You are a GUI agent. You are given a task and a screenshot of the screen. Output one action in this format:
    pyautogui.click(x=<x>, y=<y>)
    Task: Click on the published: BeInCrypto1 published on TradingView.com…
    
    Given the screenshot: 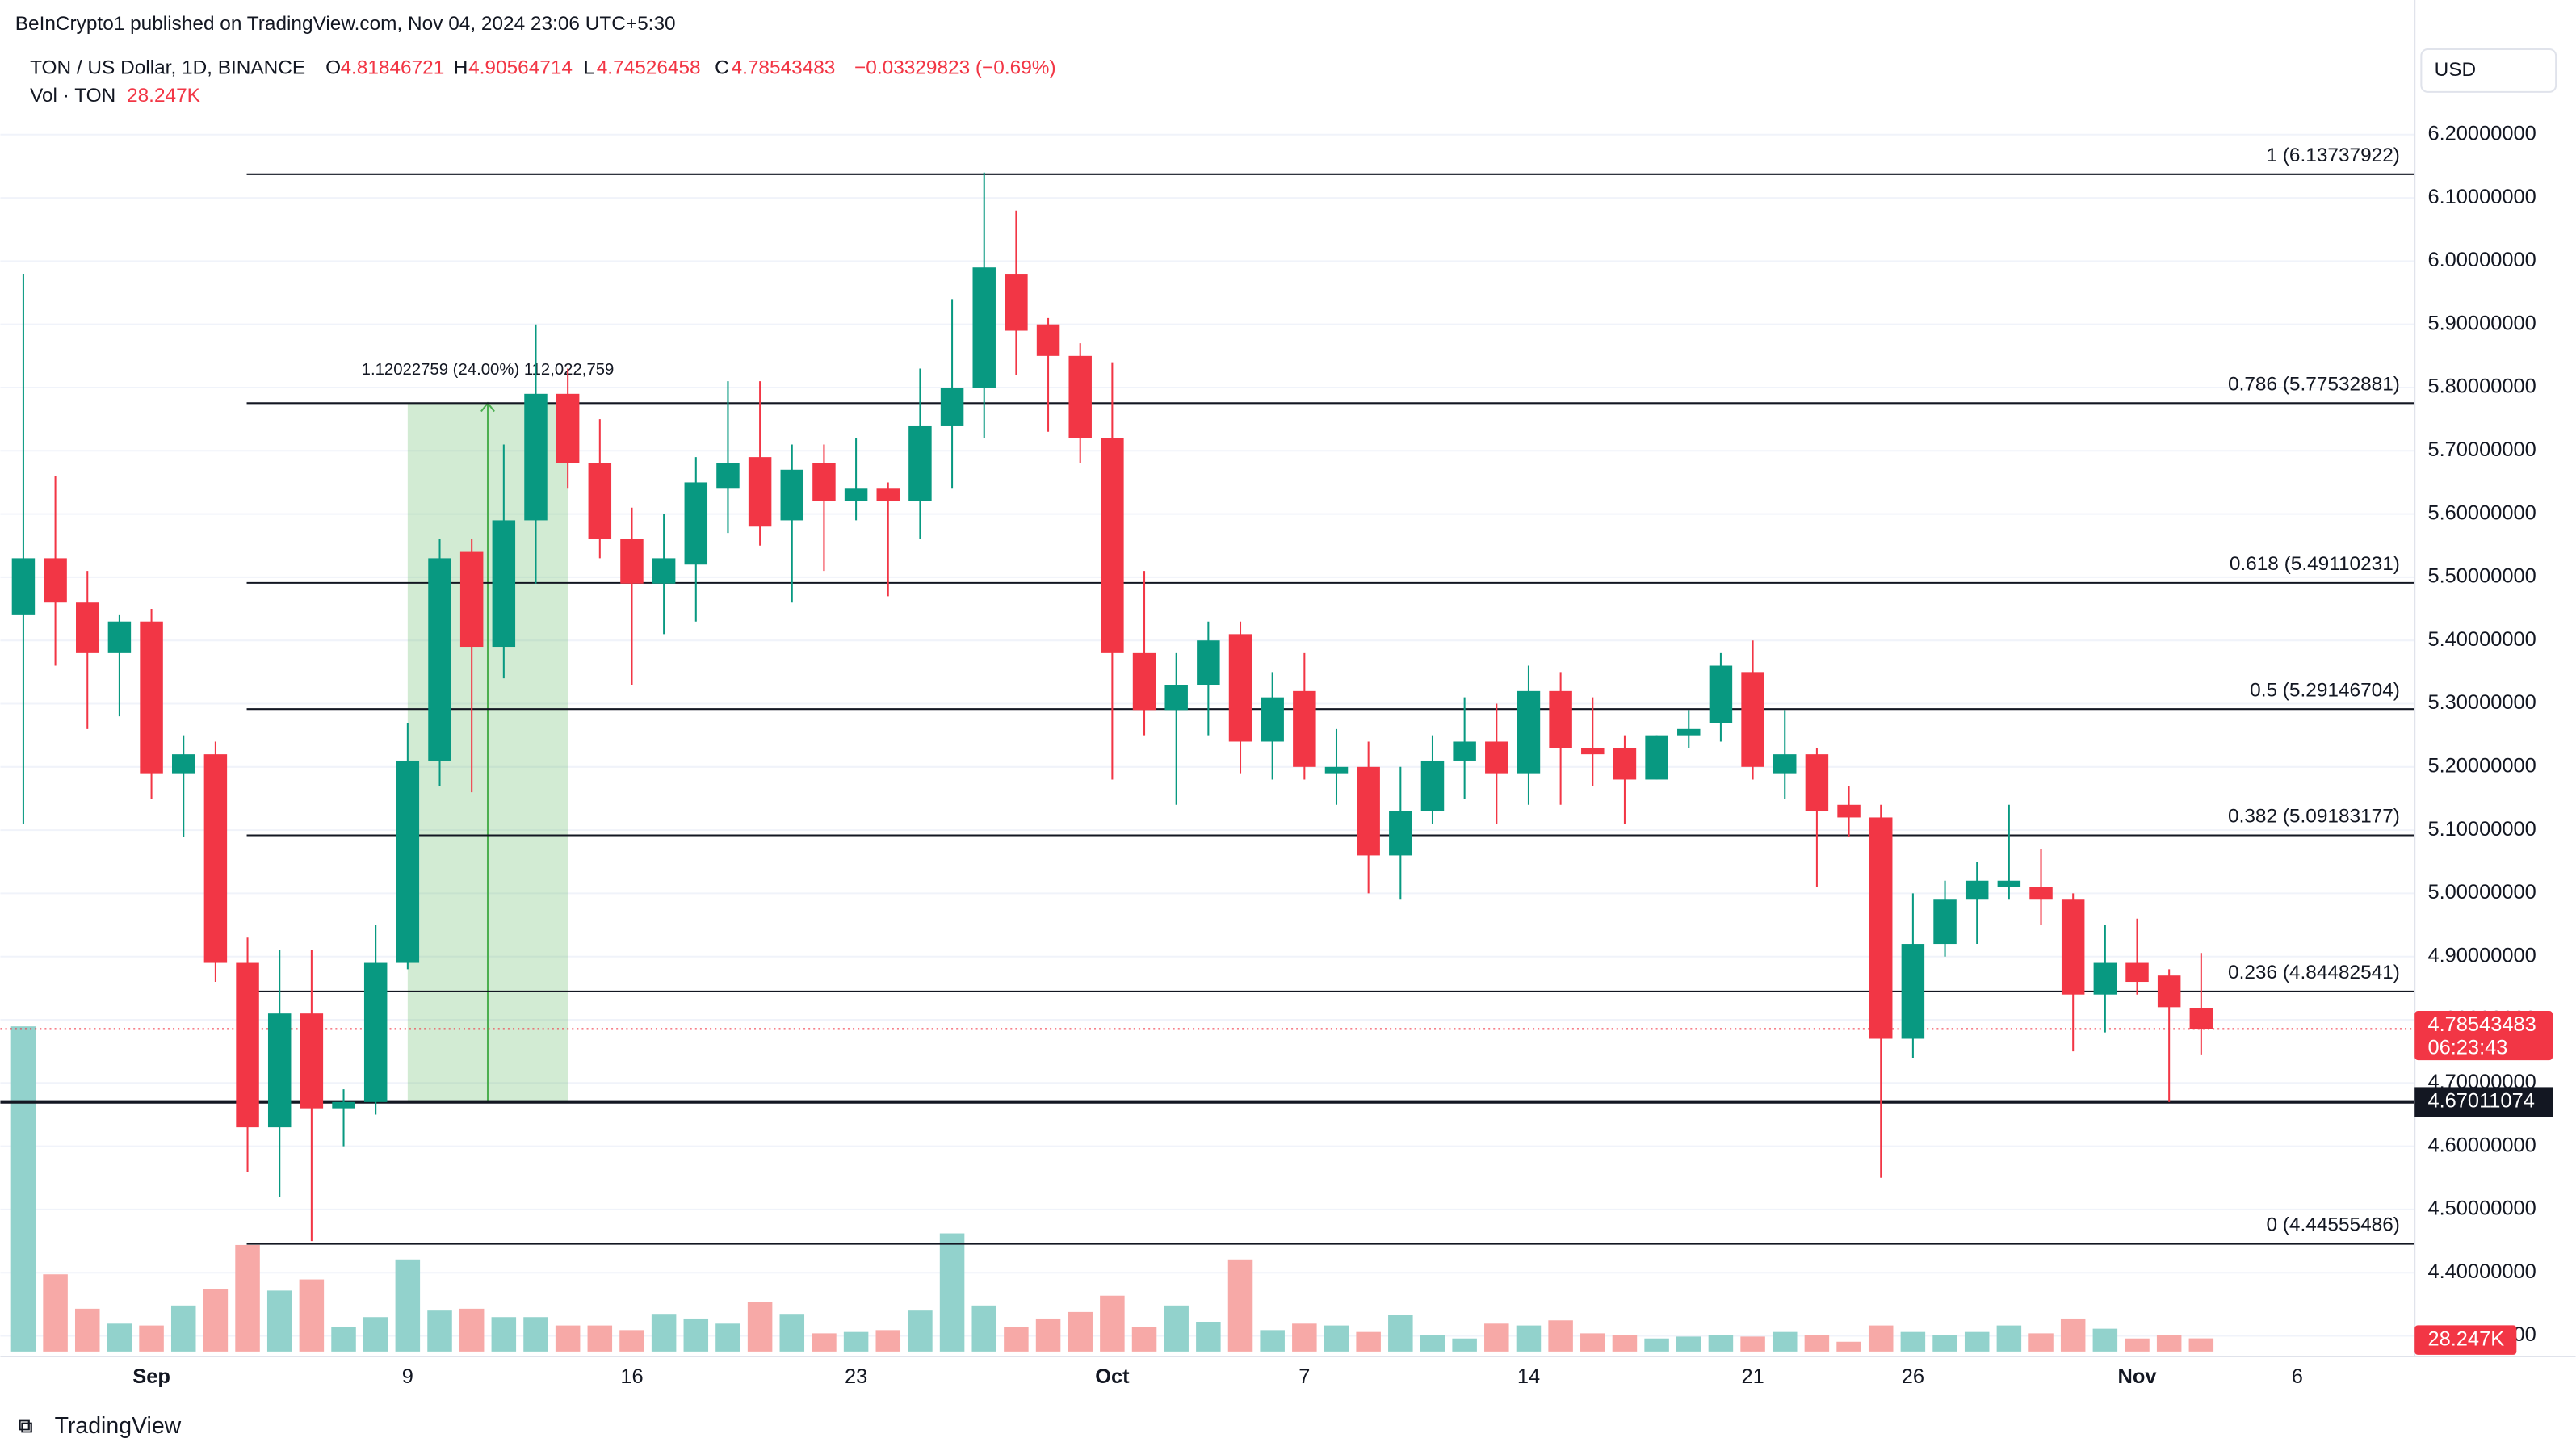 What is the action you would take?
    pyautogui.click(x=345, y=24)
    